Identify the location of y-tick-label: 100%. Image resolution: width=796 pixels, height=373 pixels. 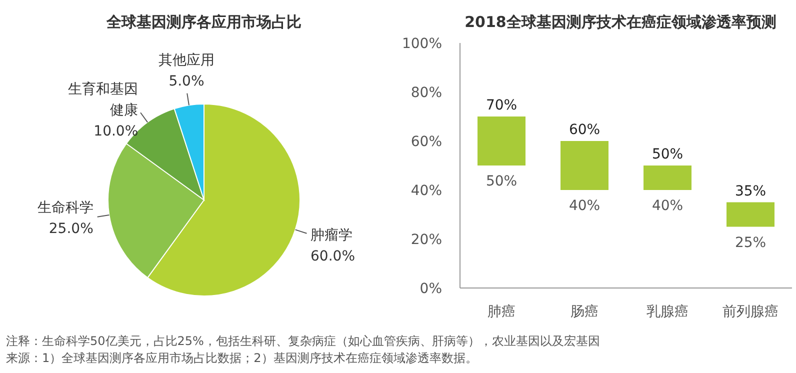
(422, 44).